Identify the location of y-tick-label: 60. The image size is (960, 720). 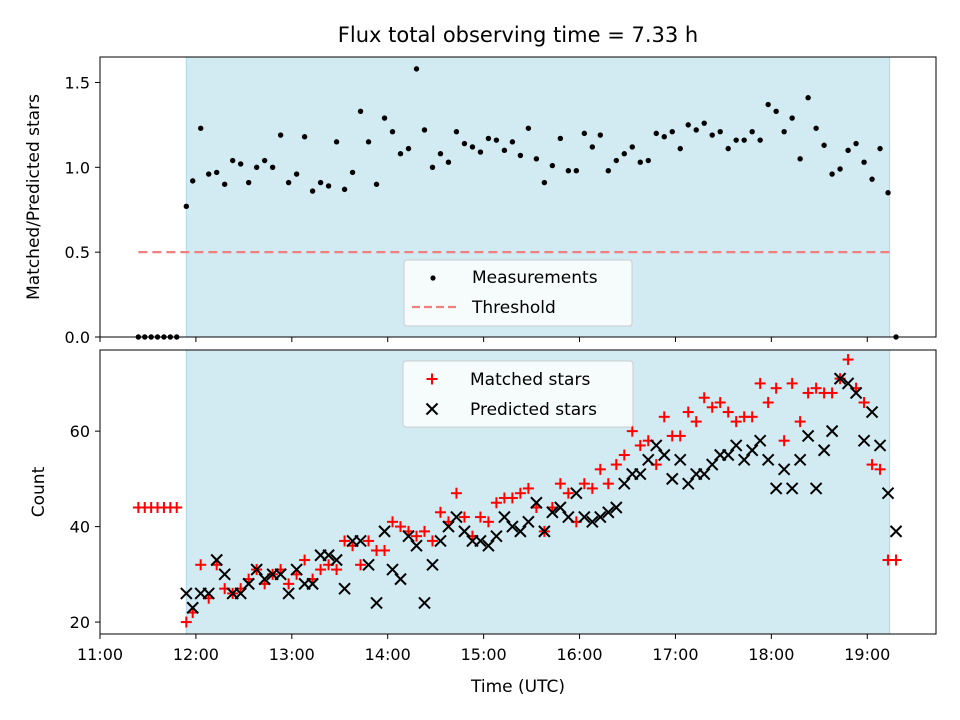
(80, 431).